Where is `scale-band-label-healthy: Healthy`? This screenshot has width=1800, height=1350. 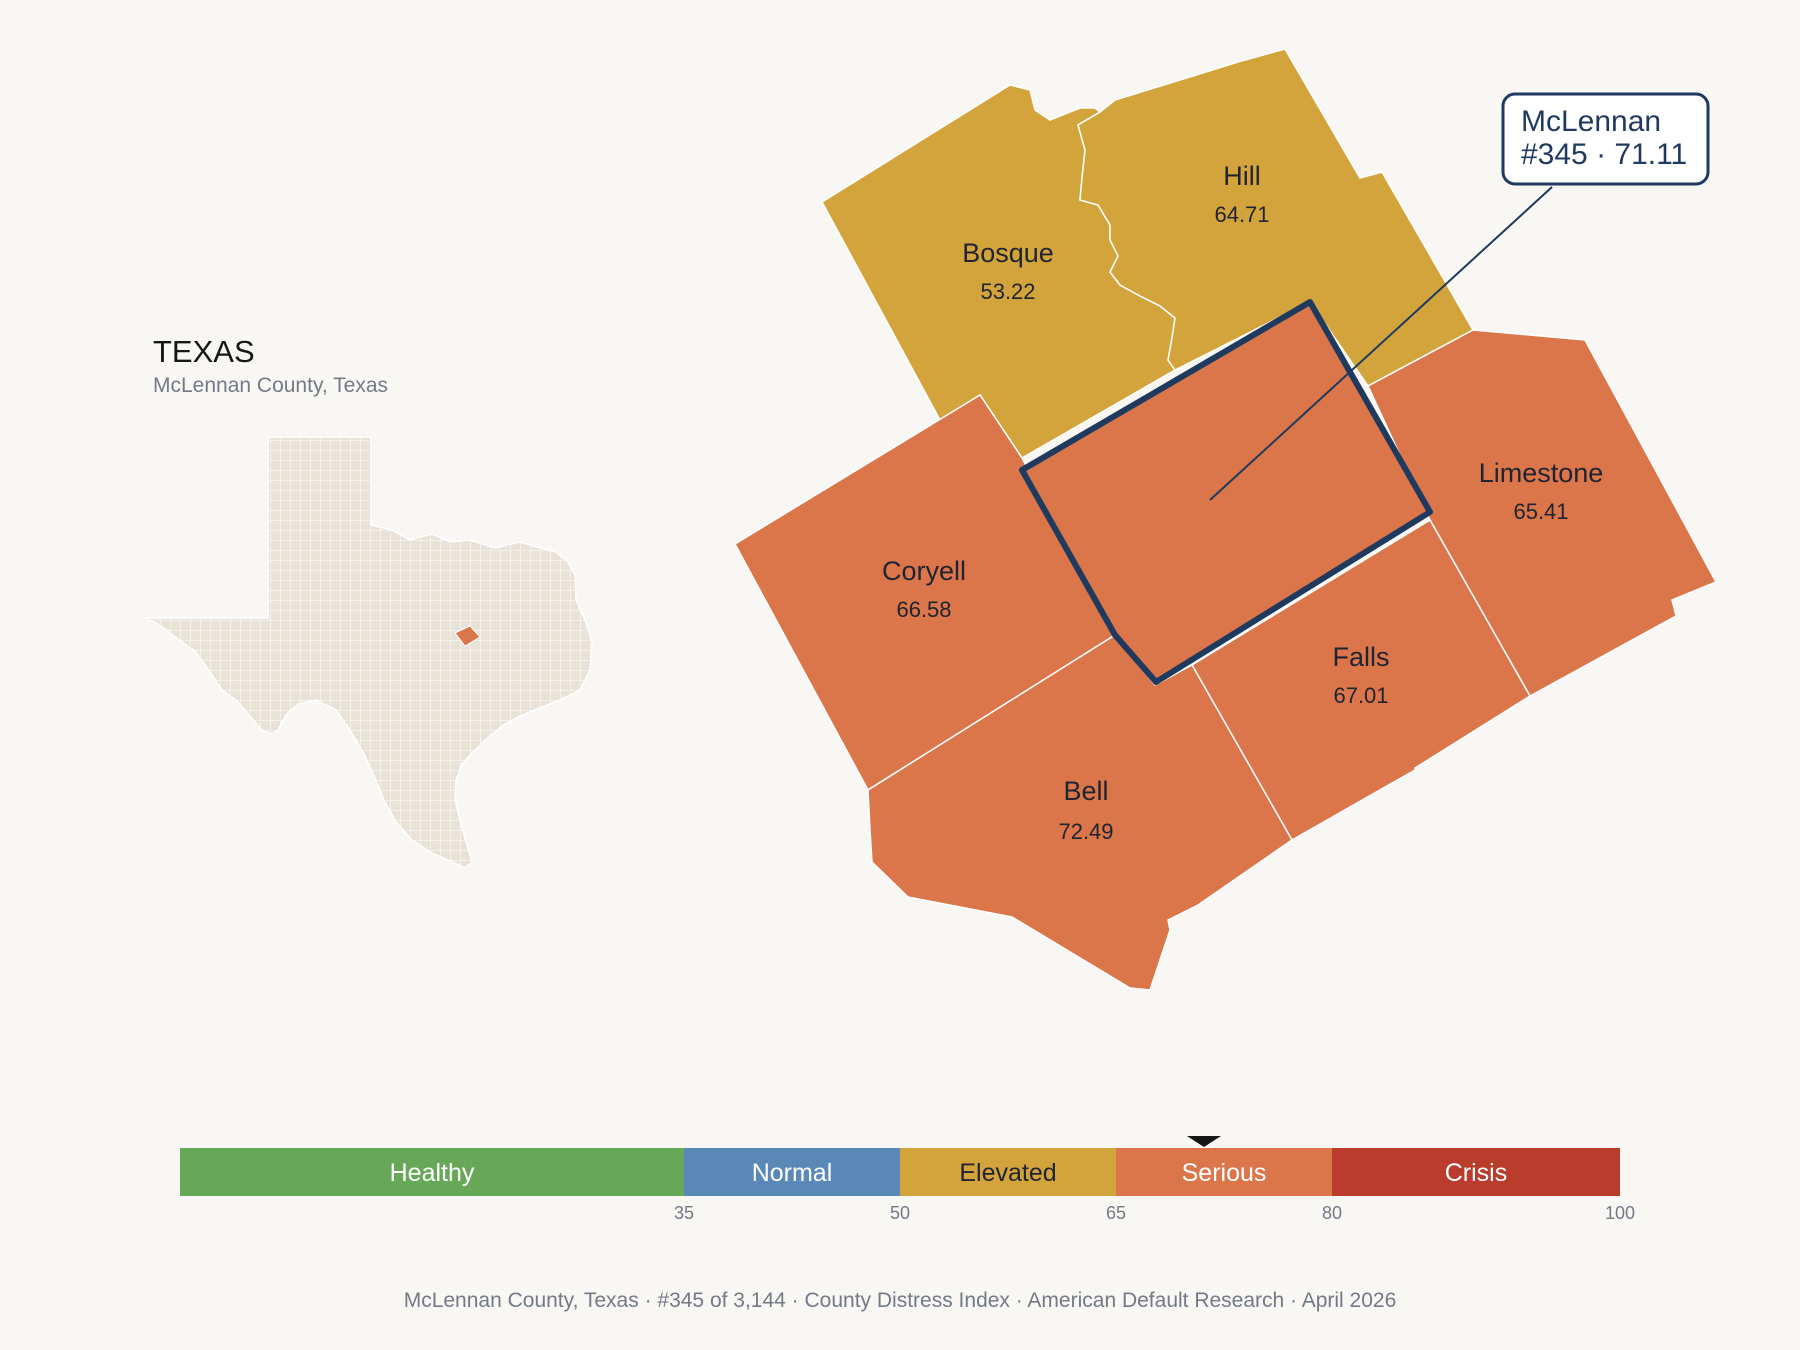 scale-band-label-healthy: Healthy is located at coordinates (432, 1173).